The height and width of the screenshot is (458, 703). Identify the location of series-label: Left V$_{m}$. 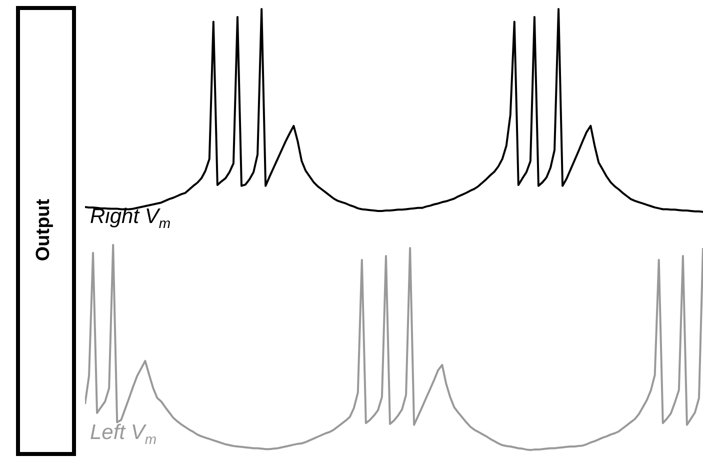
(123, 434).